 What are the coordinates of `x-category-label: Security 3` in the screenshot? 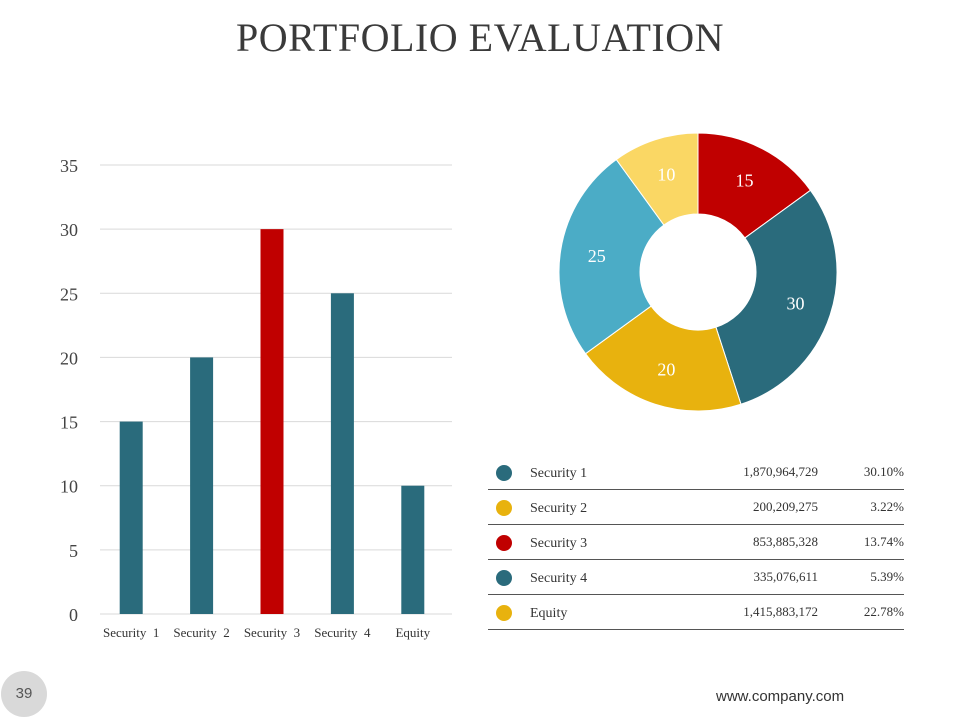 It's located at (272, 632).